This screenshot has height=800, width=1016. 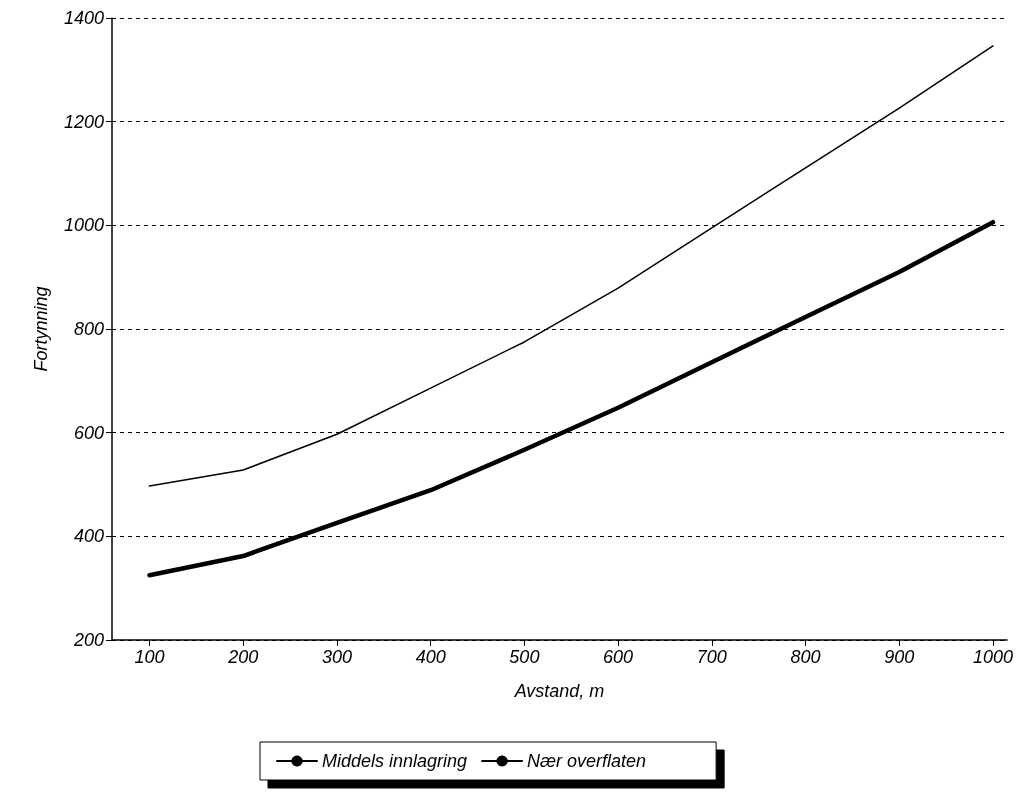 What do you see at coordinates (992, 657) in the screenshot?
I see `x-tick-label: 1000` at bounding box center [992, 657].